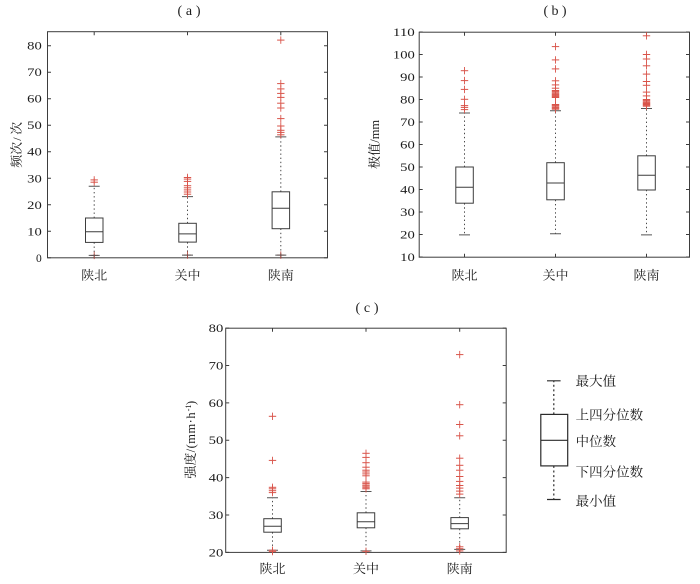  I want to click on svg-text: /(mm·h, so click(191, 432).